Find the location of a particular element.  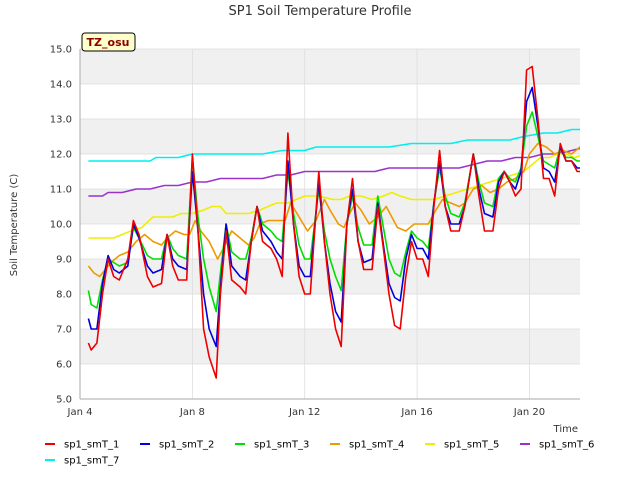

y-tick-label: 12.0 is located at coordinates (61, 155).